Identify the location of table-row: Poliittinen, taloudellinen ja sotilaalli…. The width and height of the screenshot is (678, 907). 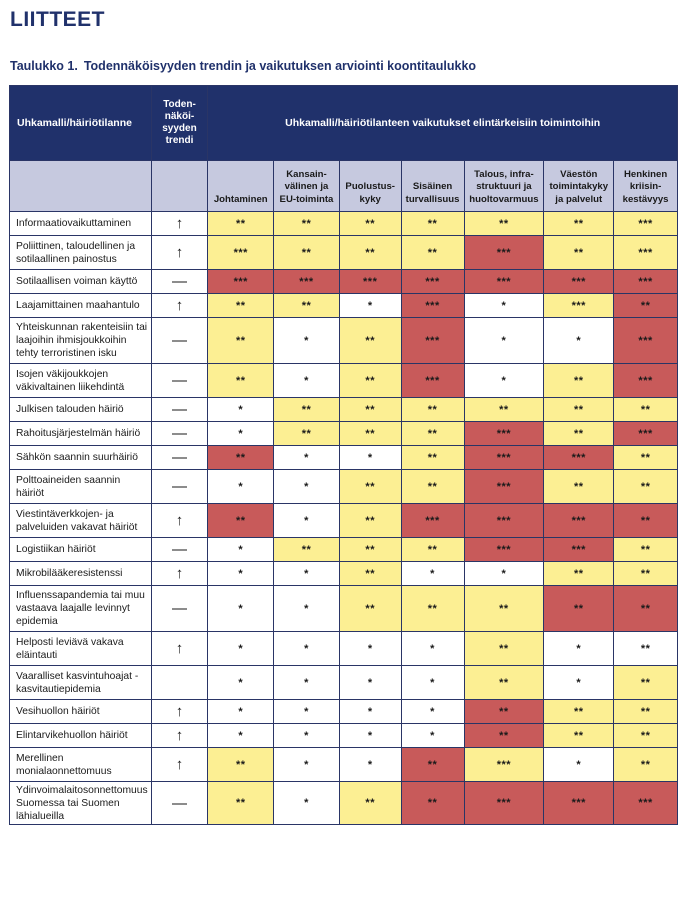
(343, 252).